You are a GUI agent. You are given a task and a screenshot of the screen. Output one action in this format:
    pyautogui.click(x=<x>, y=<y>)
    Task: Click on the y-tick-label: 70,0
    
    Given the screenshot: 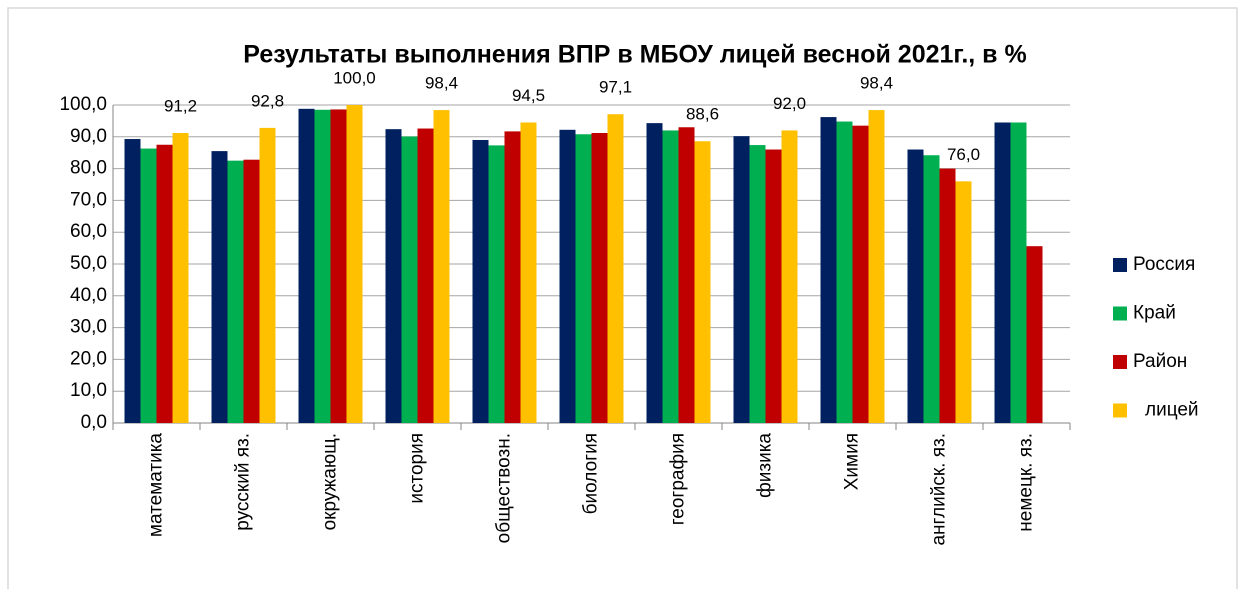 What is the action you would take?
    pyautogui.click(x=88, y=199)
    